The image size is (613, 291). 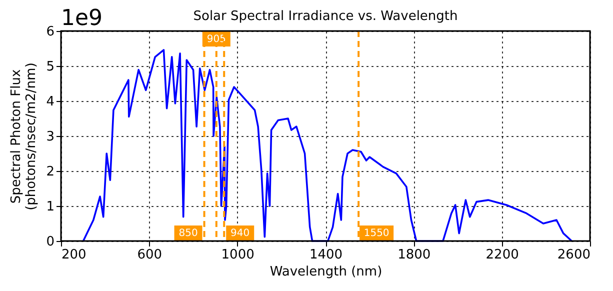 What do you see at coordinates (326, 255) in the screenshot?
I see `x-tick-label: 1400` at bounding box center [326, 255].